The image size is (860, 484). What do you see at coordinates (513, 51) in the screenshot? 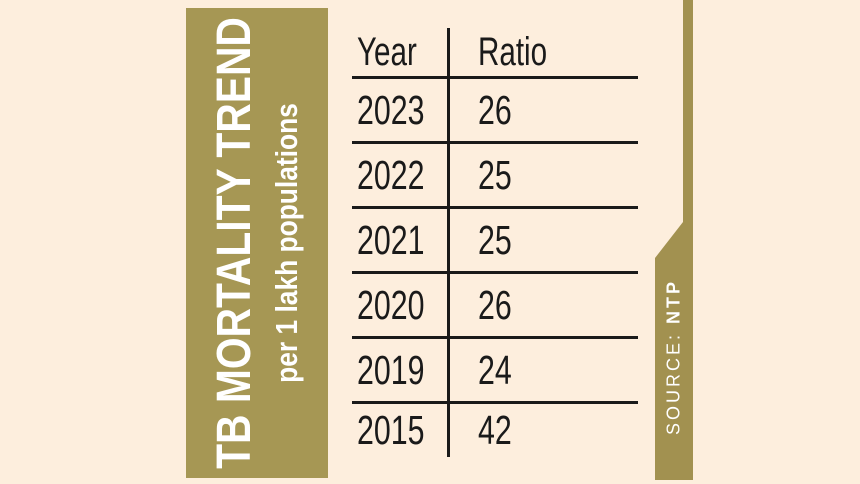
I see `ratio-header-label: Ratio` at bounding box center [513, 51].